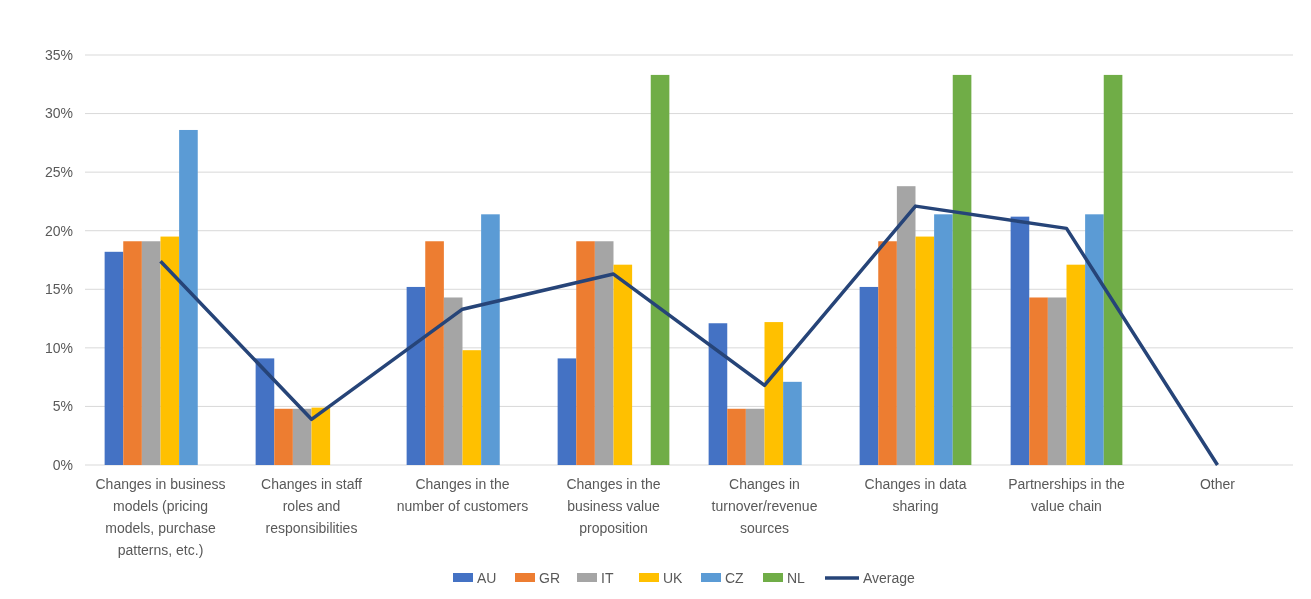  Describe the element at coordinates (58, 54) in the screenshot. I see `y-tick-label: 35%` at that location.